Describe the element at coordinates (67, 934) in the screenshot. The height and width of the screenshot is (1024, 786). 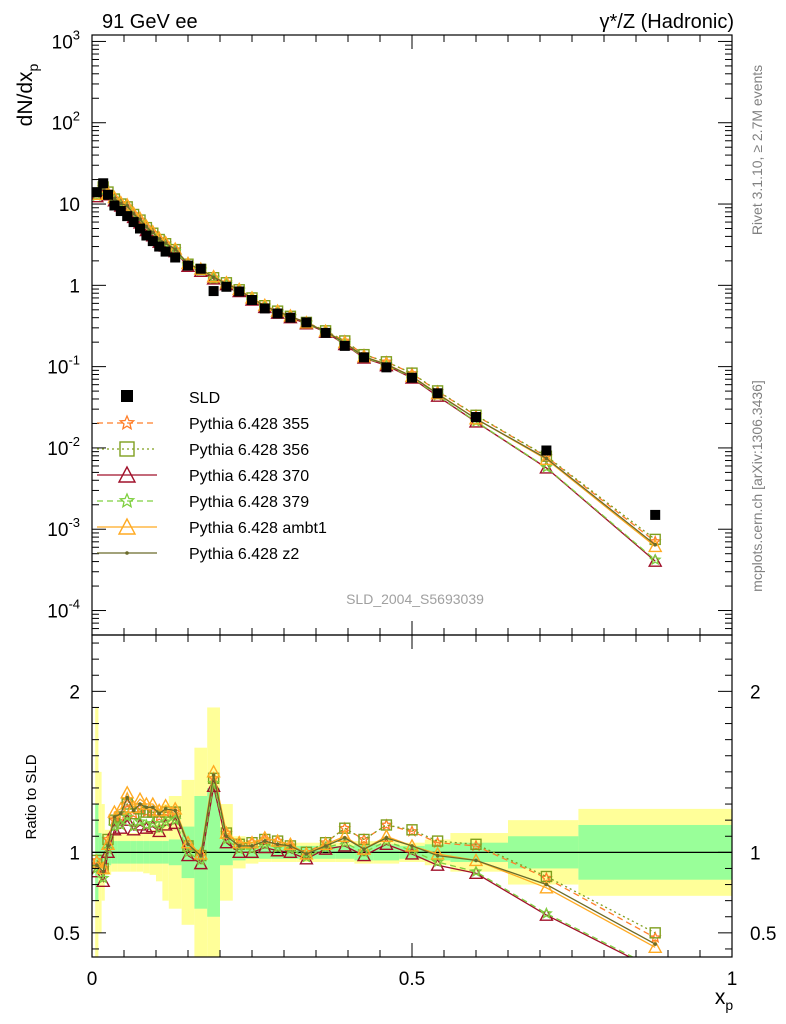
I see `ratio-y-tick-label: 0.5` at that location.